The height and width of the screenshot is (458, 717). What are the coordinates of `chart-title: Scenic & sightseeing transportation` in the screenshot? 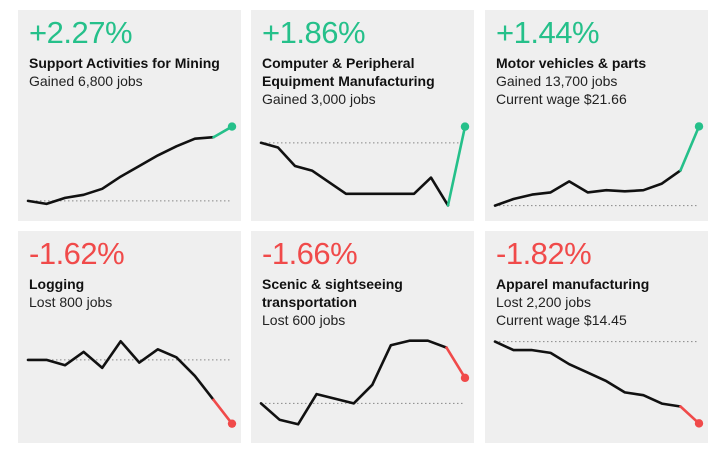 It's located at (332, 293).